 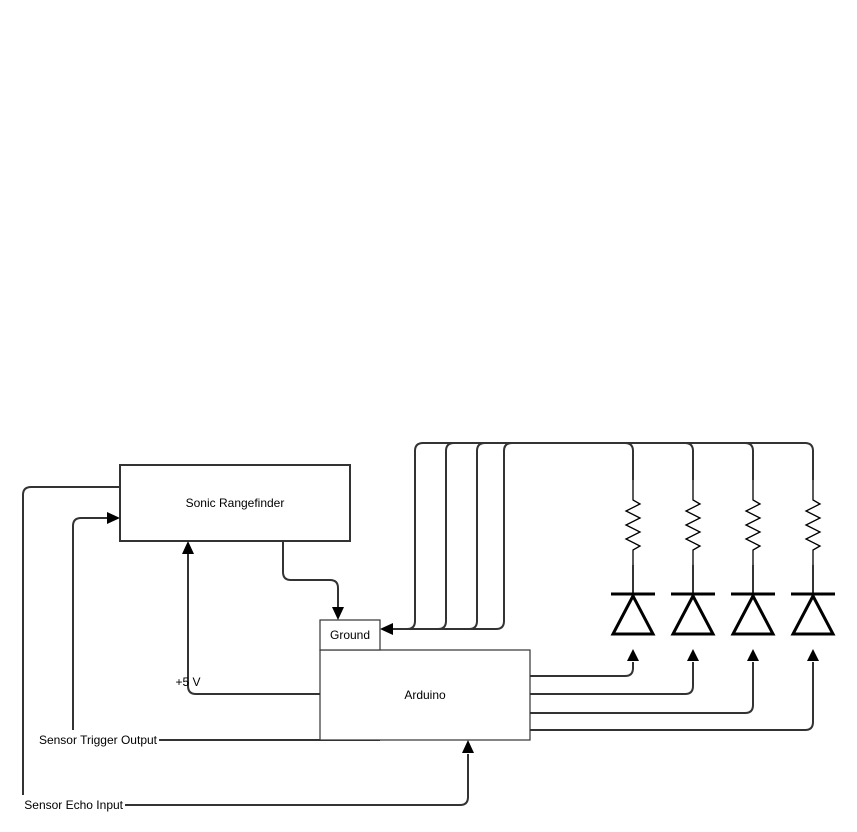 What do you see at coordinates (633, 655) in the screenshot?
I see `arrow-into-led1` at bounding box center [633, 655].